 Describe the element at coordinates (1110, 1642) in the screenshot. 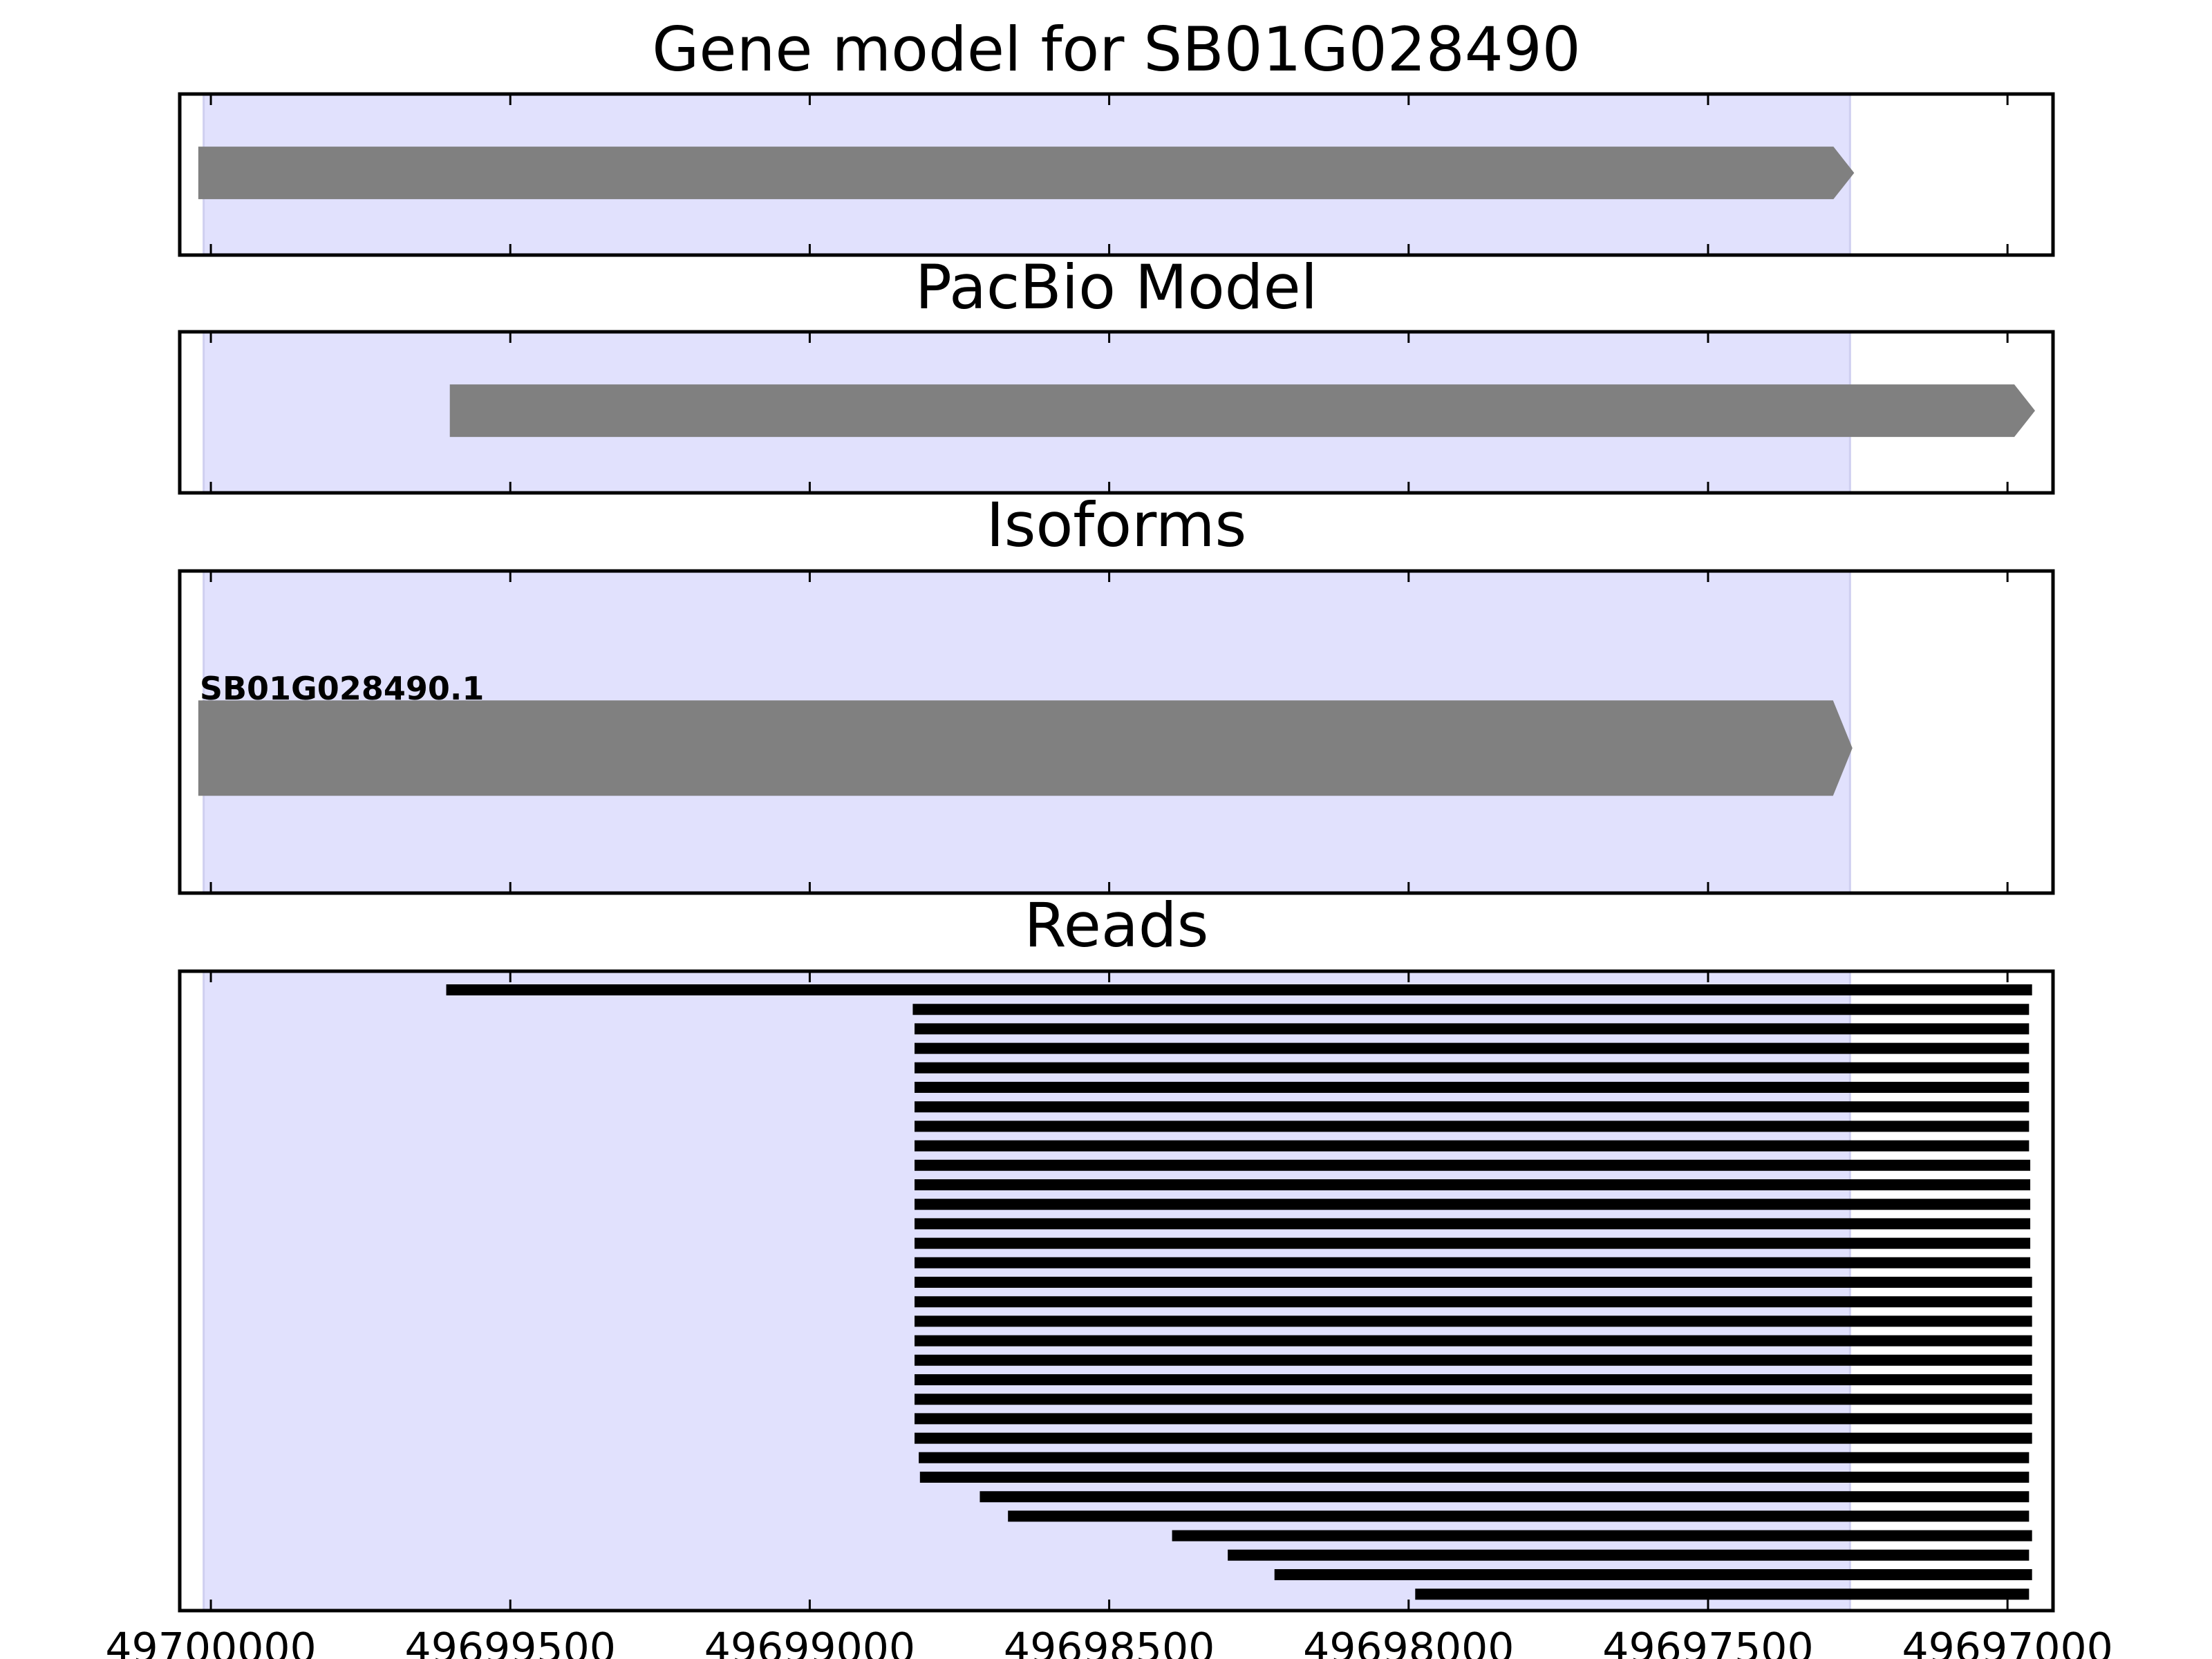

I see `x-tick-label: 49698500` at that location.